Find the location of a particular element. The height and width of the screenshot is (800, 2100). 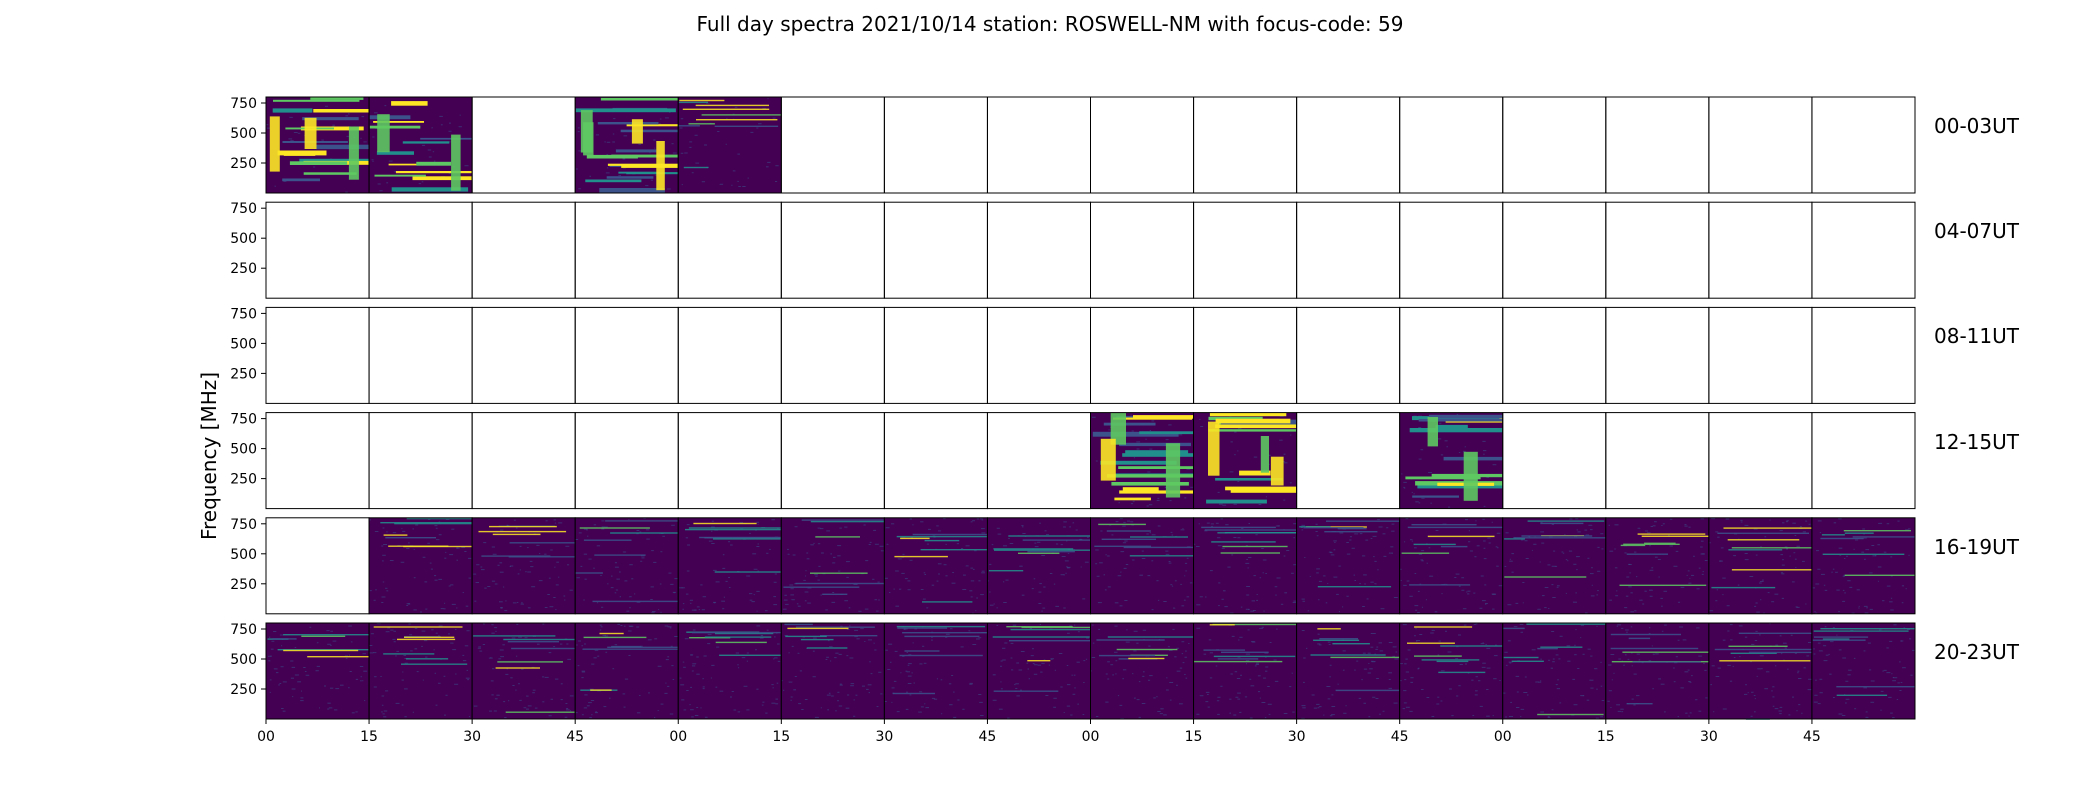

spectrum-panel is located at coordinates (1657, 145).